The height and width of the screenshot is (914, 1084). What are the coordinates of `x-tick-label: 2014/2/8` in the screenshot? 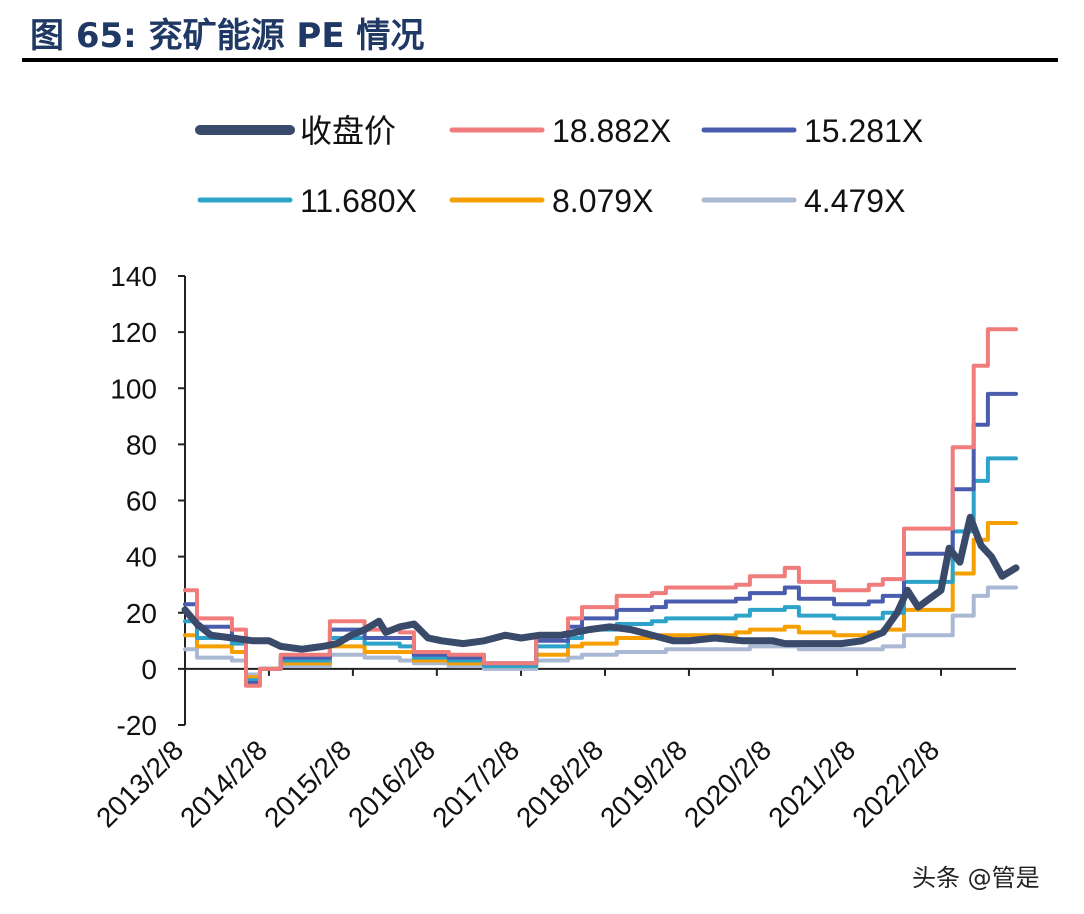 It's located at (223, 783).